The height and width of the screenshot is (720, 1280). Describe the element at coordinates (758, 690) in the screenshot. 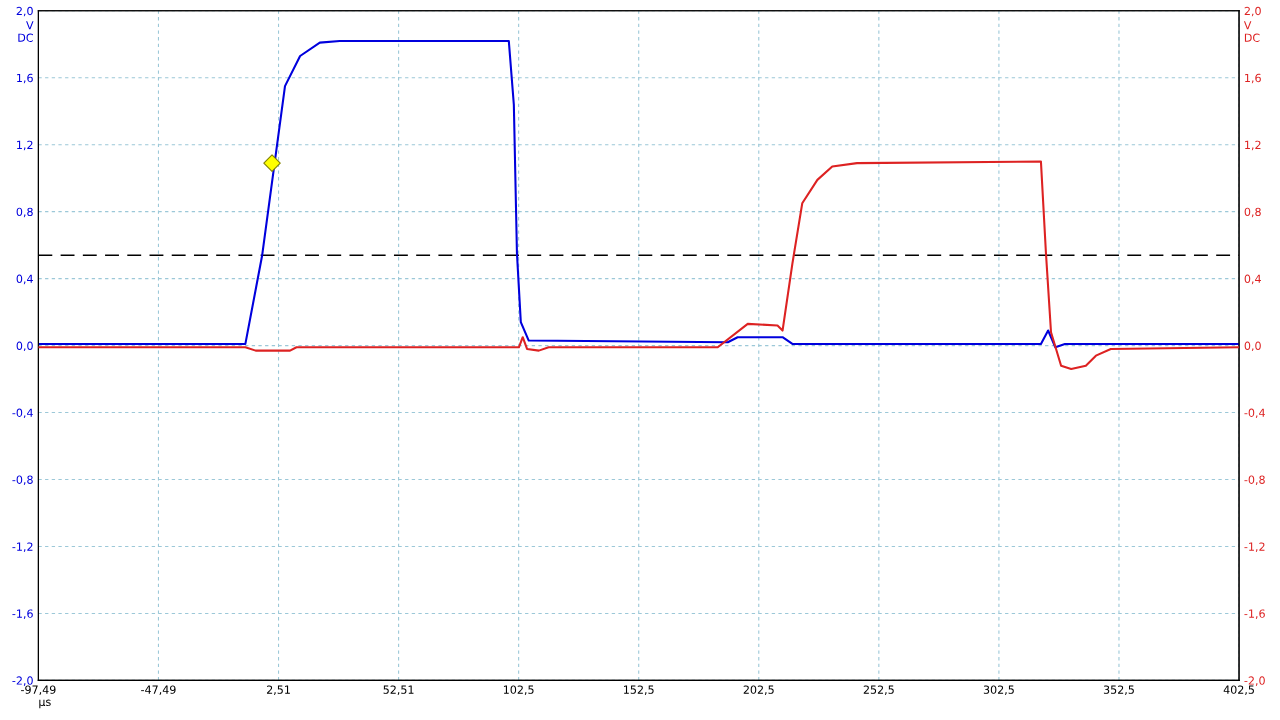

I see `x-tick-label: 202,5` at that location.